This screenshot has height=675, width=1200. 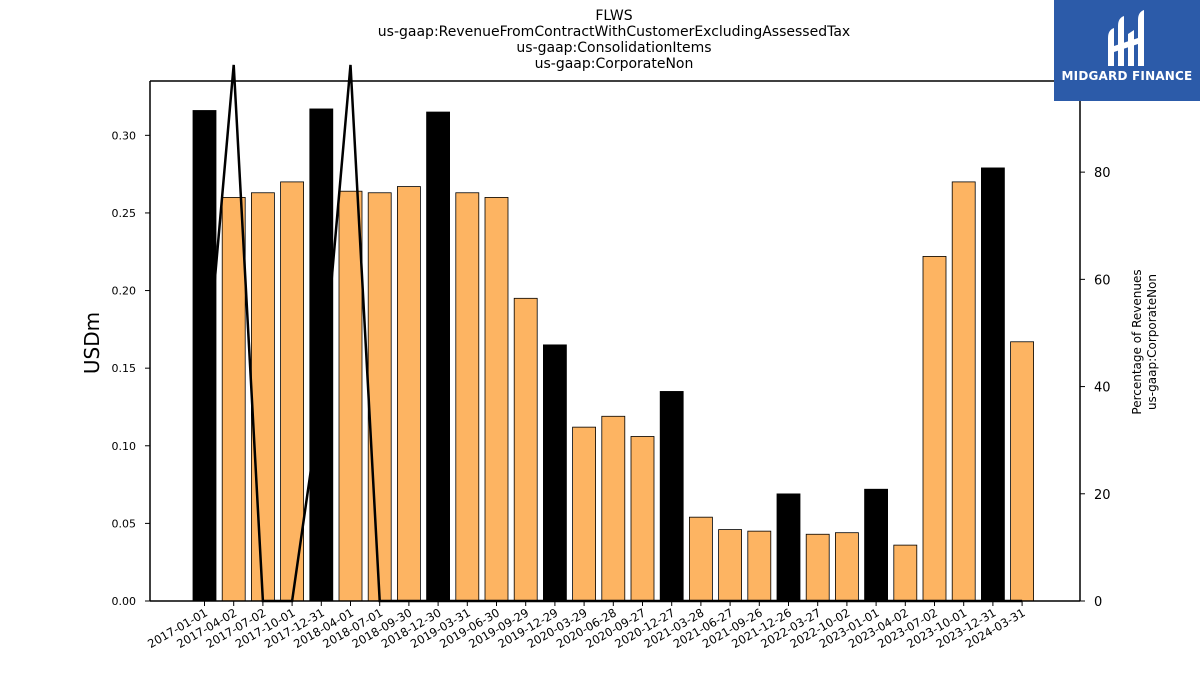 What do you see at coordinates (124, 213) in the screenshot?
I see `y-tick-label: 0.25` at bounding box center [124, 213].